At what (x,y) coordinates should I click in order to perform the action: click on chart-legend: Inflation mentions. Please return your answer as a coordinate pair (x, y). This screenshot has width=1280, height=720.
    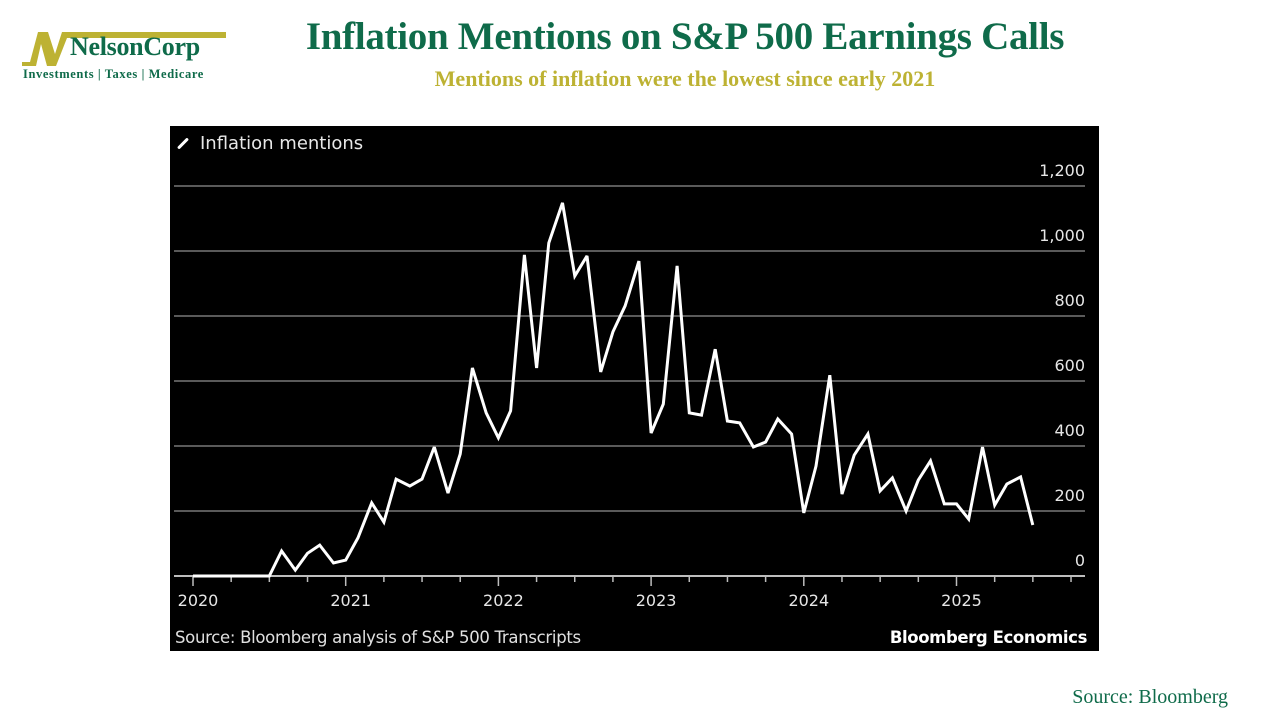
    Looking at the image, I should click on (269, 143).